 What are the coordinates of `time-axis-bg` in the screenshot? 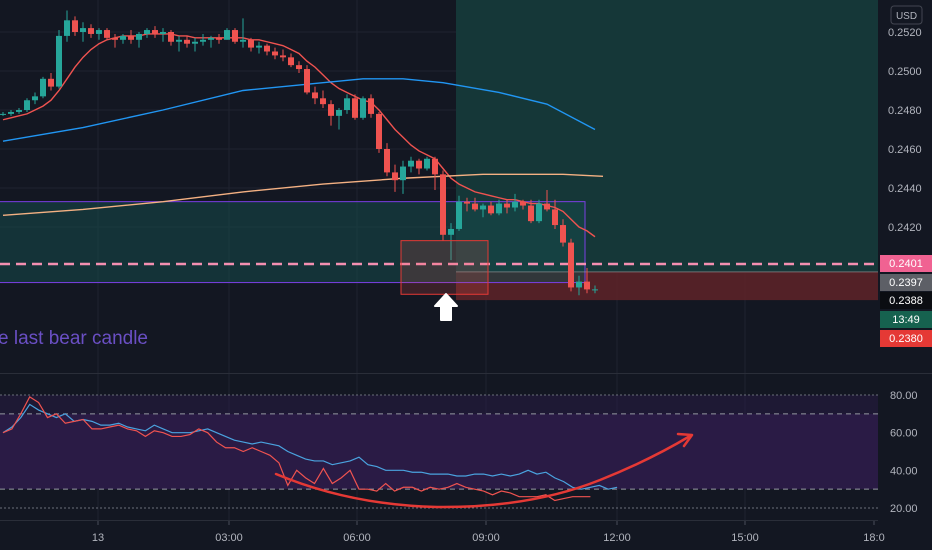 It's located at (466, 535).